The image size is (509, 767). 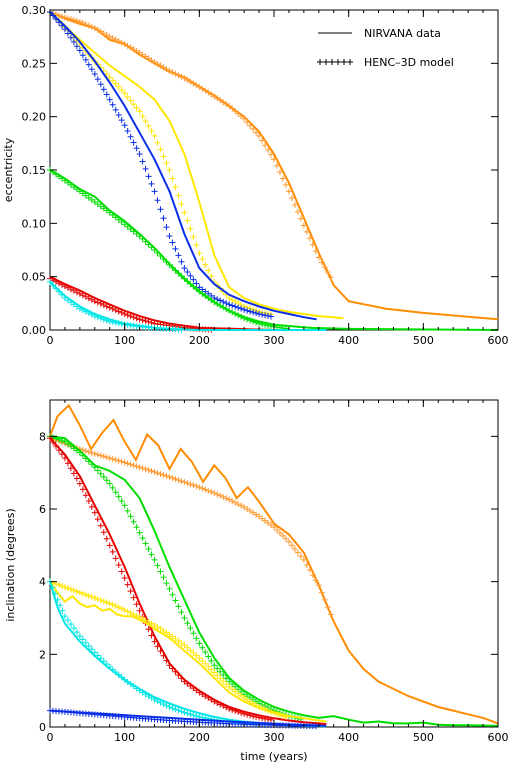 I want to click on inclination-x-tick-label: 400, so click(x=348, y=737).